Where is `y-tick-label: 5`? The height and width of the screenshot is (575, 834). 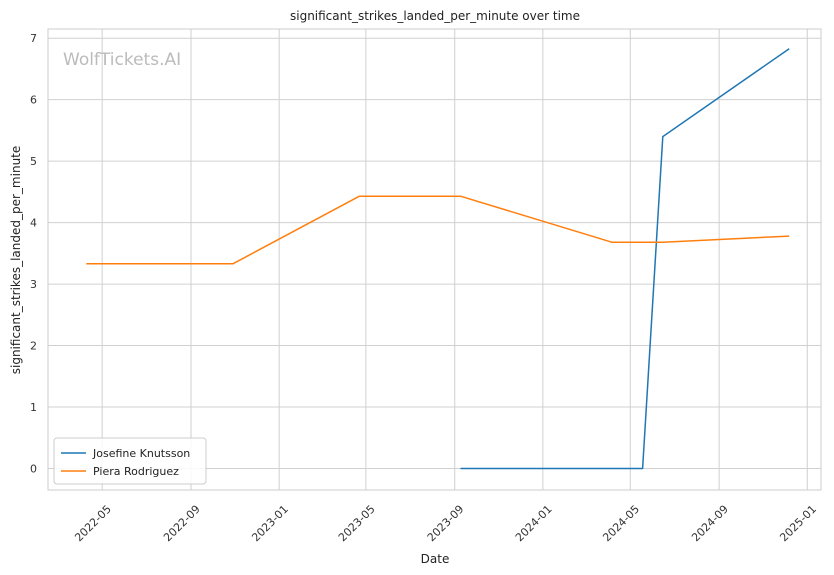
y-tick-label: 5 is located at coordinates (33, 161).